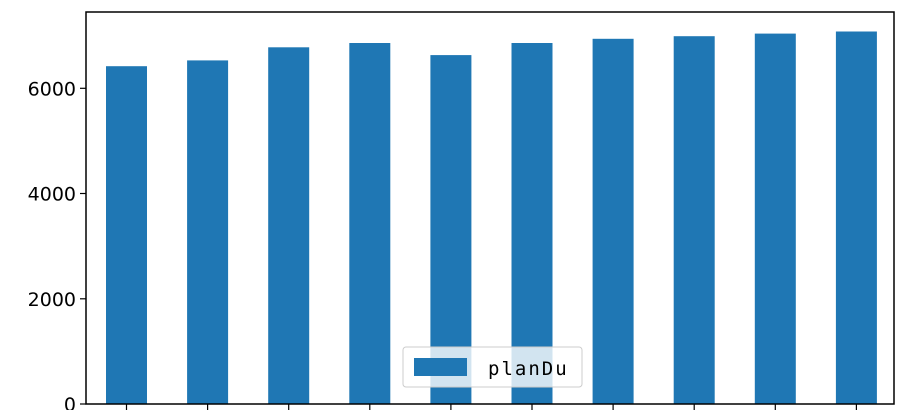 Image resolution: width=899 pixels, height=410 pixels. Describe the element at coordinates (52, 89) in the screenshot. I see `y-tick-label-6000: 6000` at that location.